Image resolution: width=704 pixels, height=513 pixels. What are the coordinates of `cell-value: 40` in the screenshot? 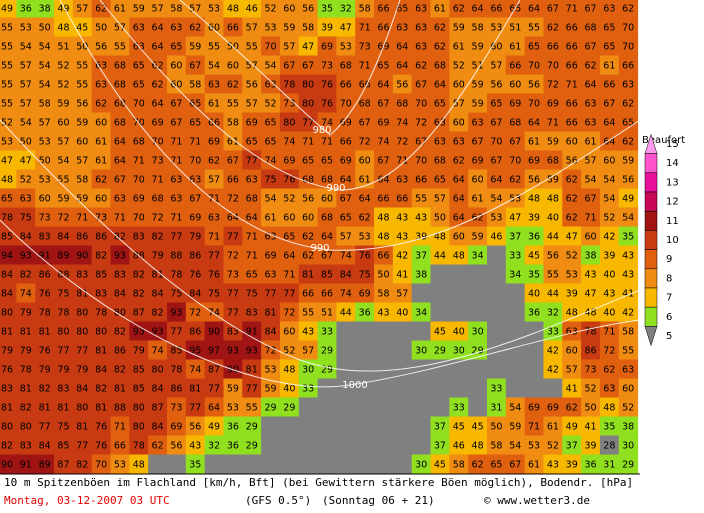 It's located at (553, 218).